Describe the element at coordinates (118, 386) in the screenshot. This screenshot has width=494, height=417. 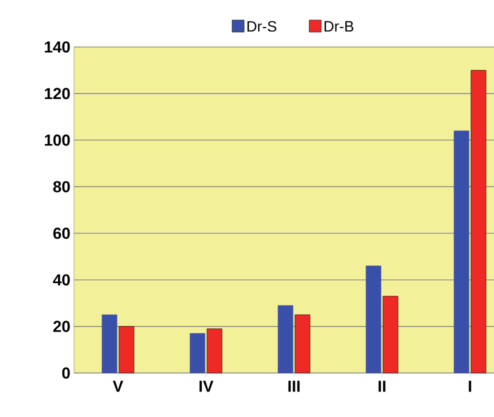
I see `x-tick-label: V` at that location.